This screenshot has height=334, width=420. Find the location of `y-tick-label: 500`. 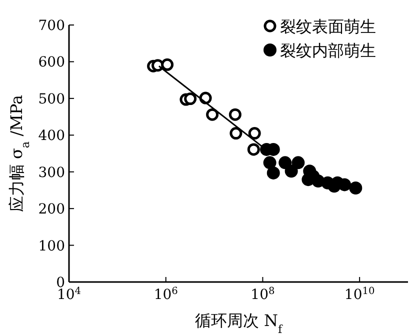

y-tick-label: 500 is located at coordinates (51, 99).